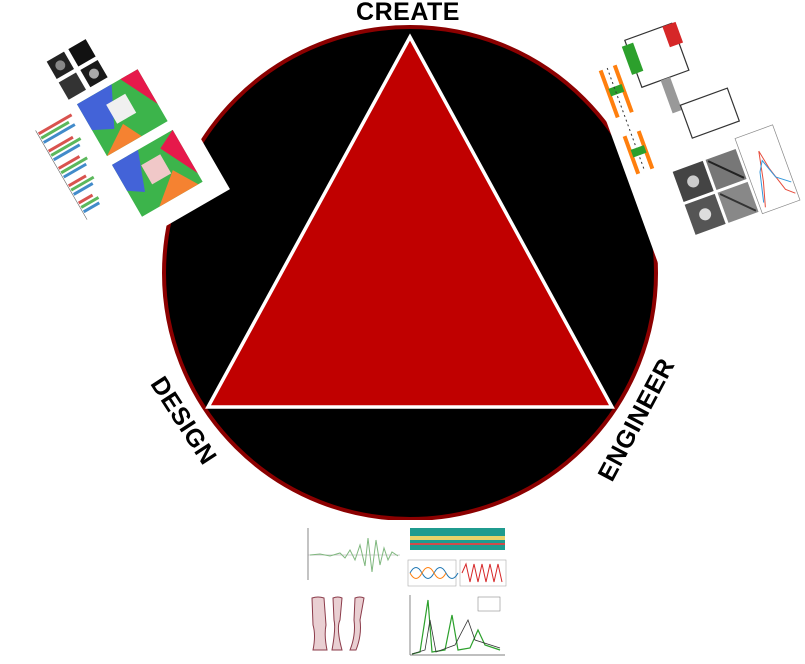 The width and height of the screenshot is (805, 664). What do you see at coordinates (457, 625) in the screenshot?
I see `spectrum-plot` at bounding box center [457, 625].